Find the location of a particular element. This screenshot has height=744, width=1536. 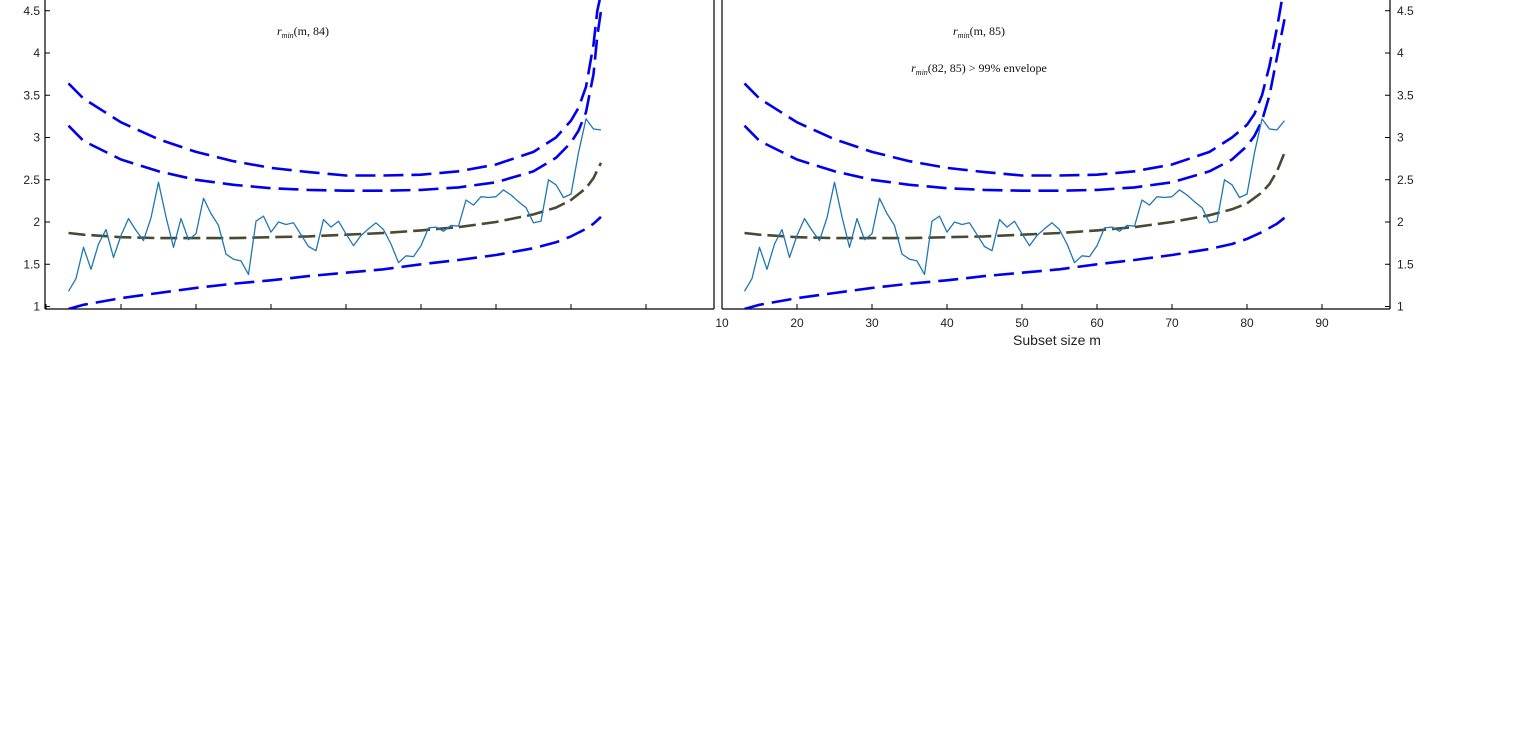

annotation-label: rmin(m, 85) is located at coordinates (979, 32).